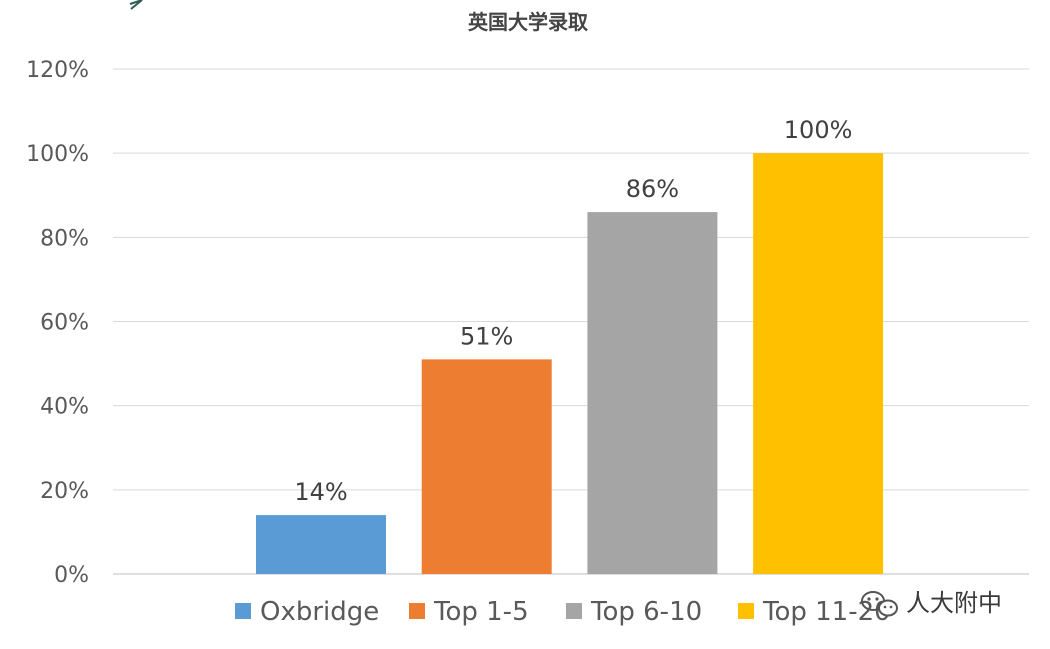 This screenshot has width=1050, height=649. Describe the element at coordinates (57, 154) in the screenshot. I see `y-tick-label: 100%` at that location.